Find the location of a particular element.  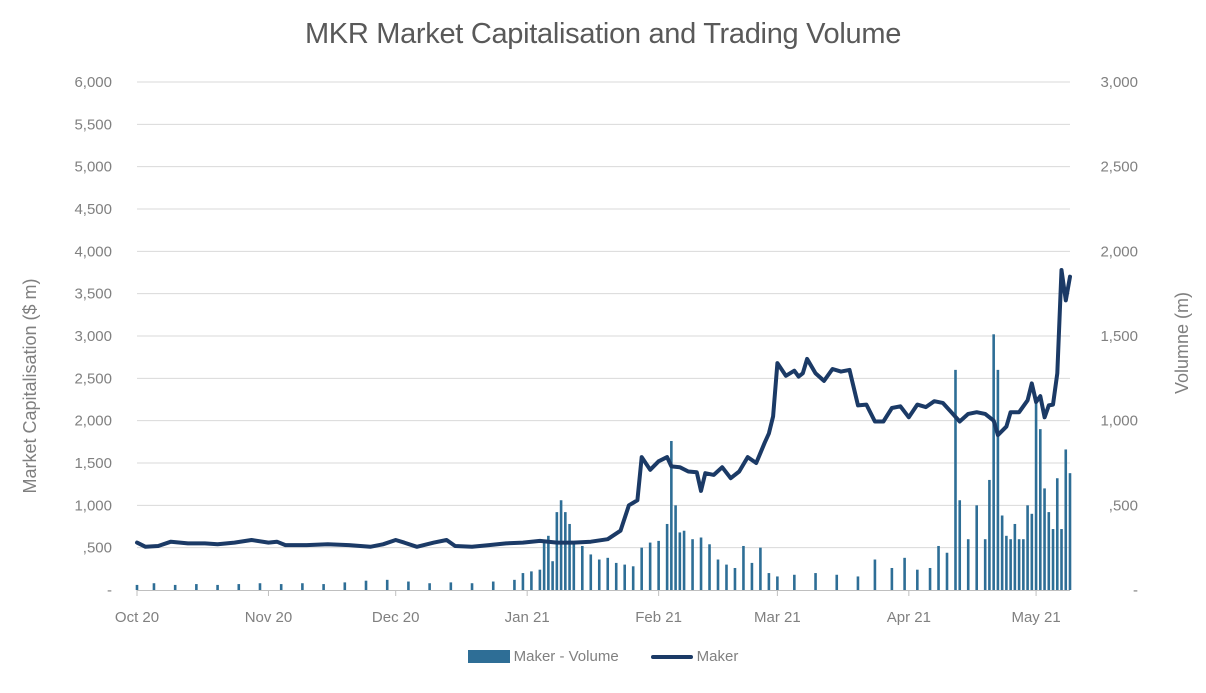

y-left-tick-label: 4,500 is located at coordinates (93, 209).